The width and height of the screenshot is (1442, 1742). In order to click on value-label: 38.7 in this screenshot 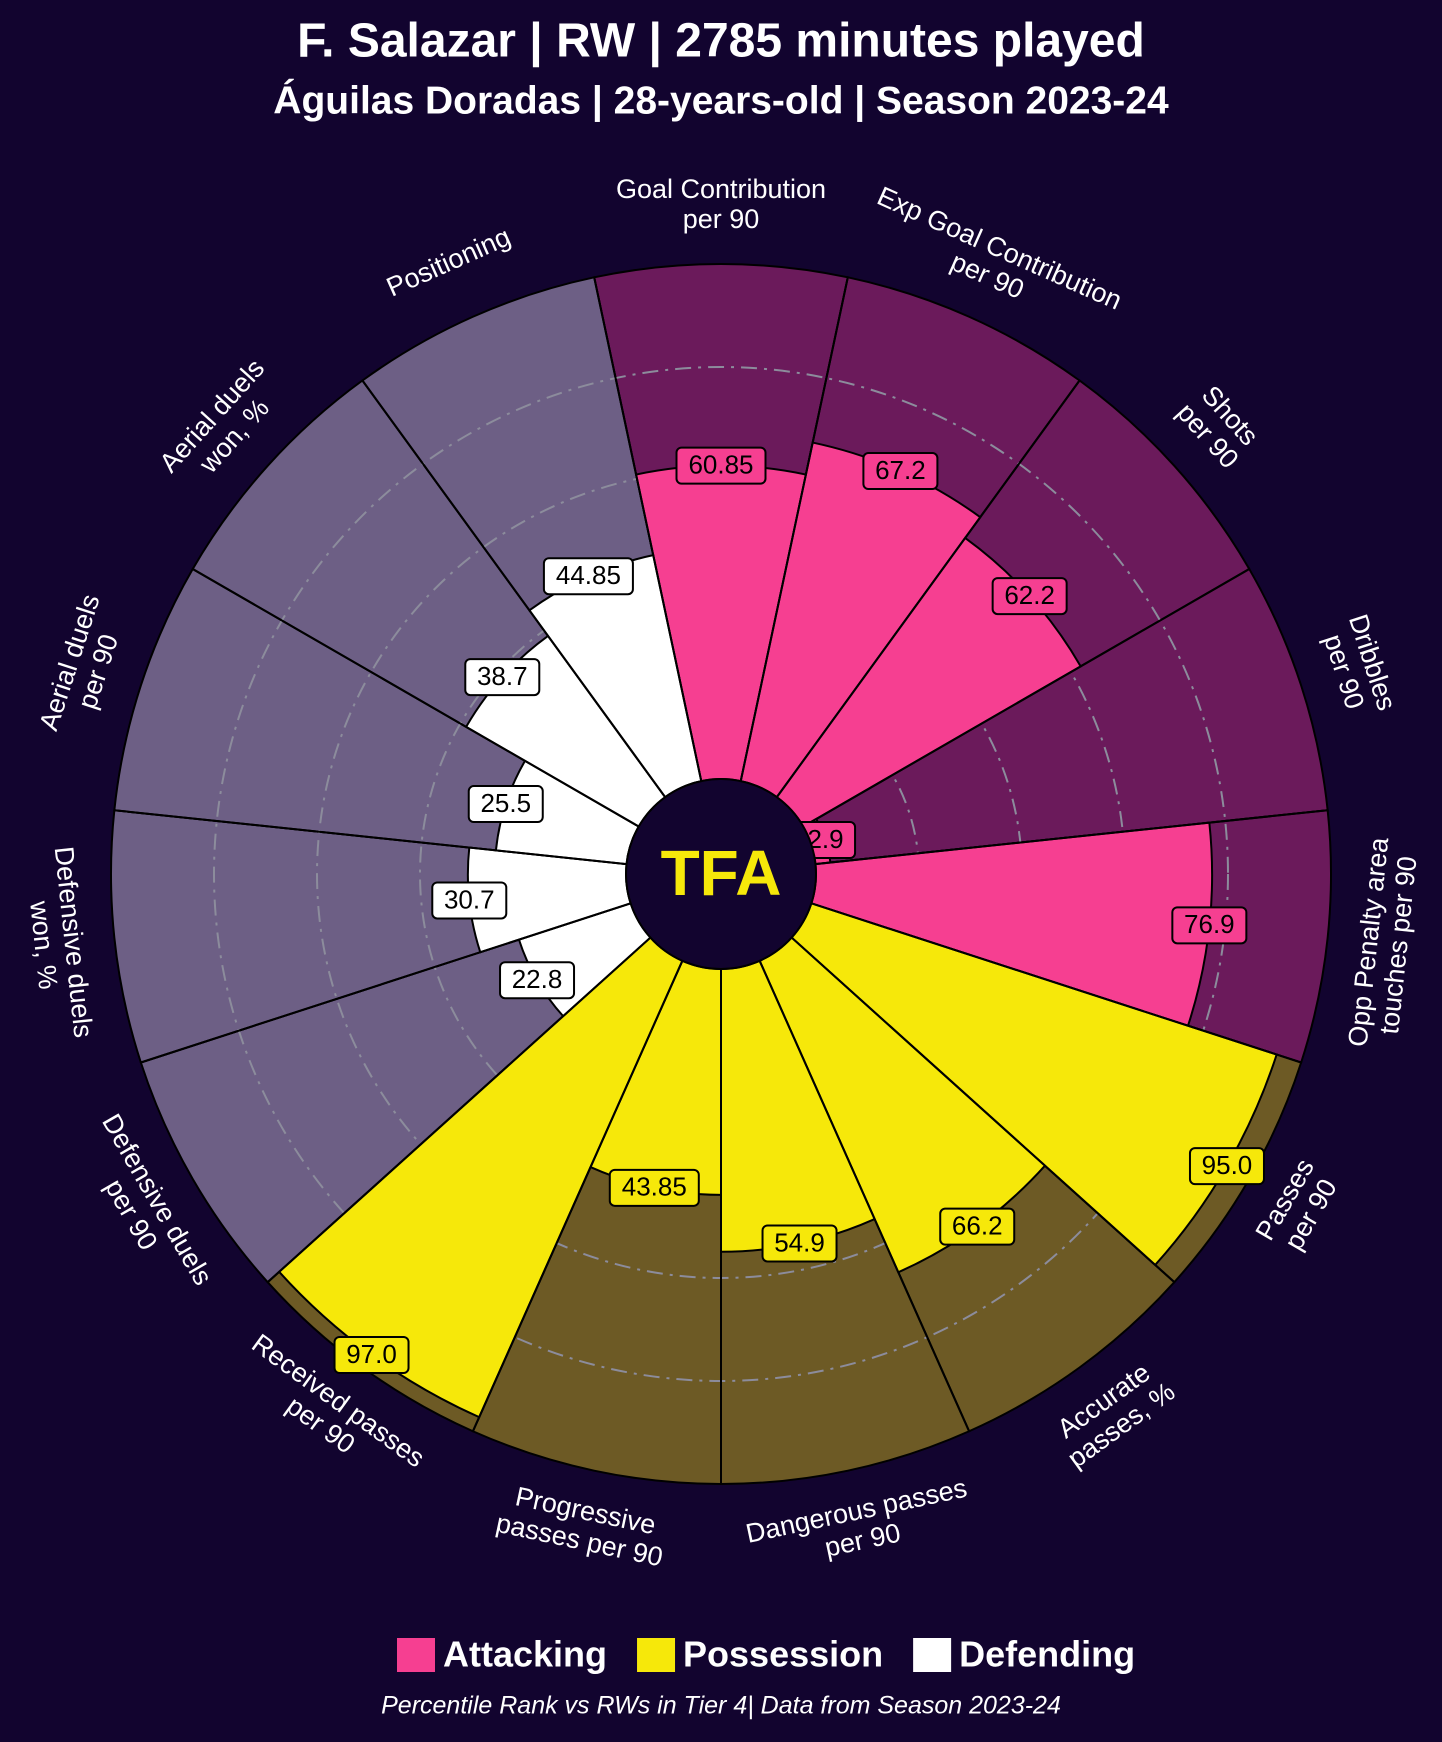, I will do `click(502, 676)`.